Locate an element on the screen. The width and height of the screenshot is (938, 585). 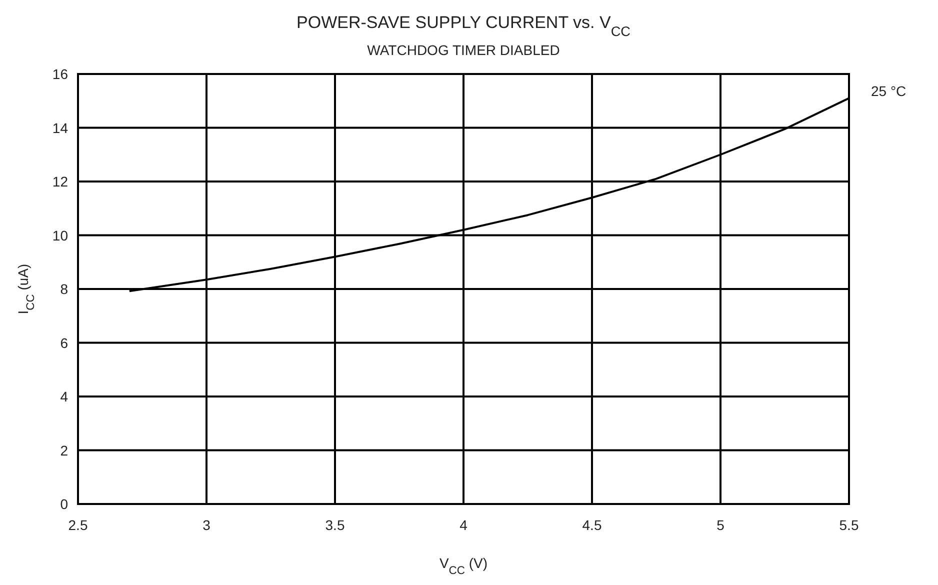
y-tick-label: 4 is located at coordinates (64, 396).